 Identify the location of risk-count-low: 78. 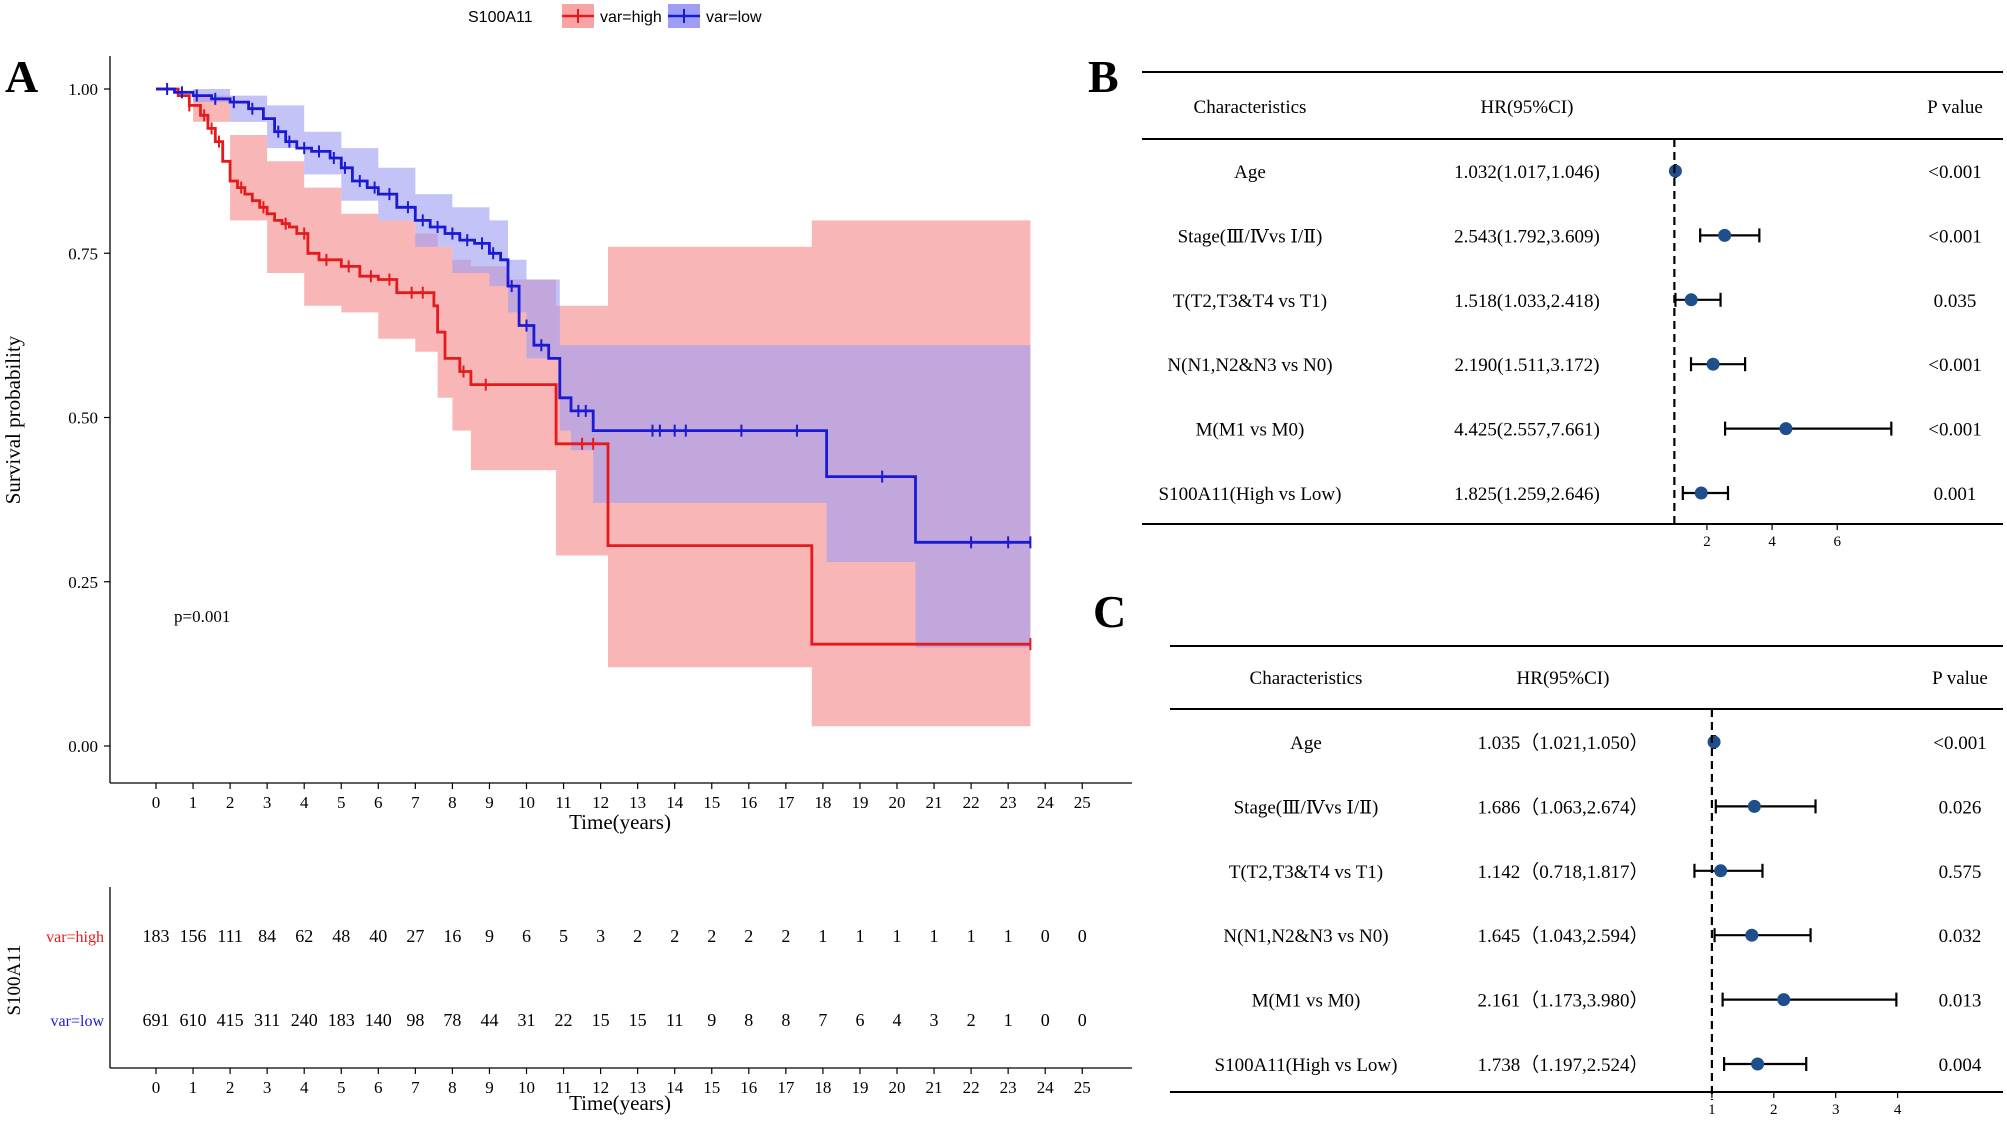
(452, 1020).